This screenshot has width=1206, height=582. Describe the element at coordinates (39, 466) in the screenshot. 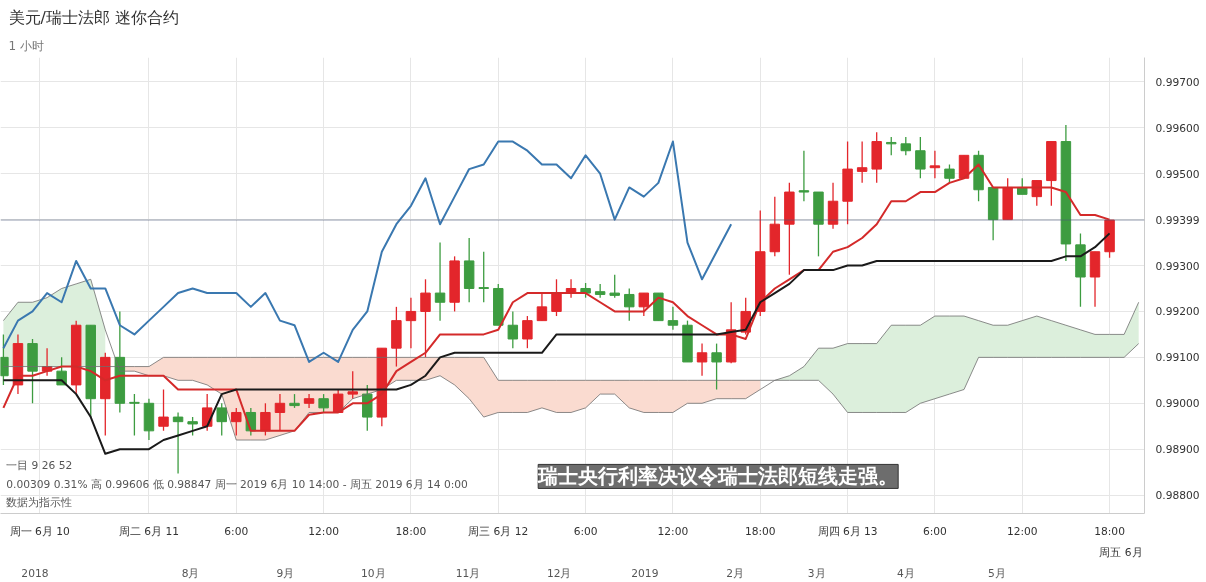

I see `annotation: 一目 9 26 52` at that location.